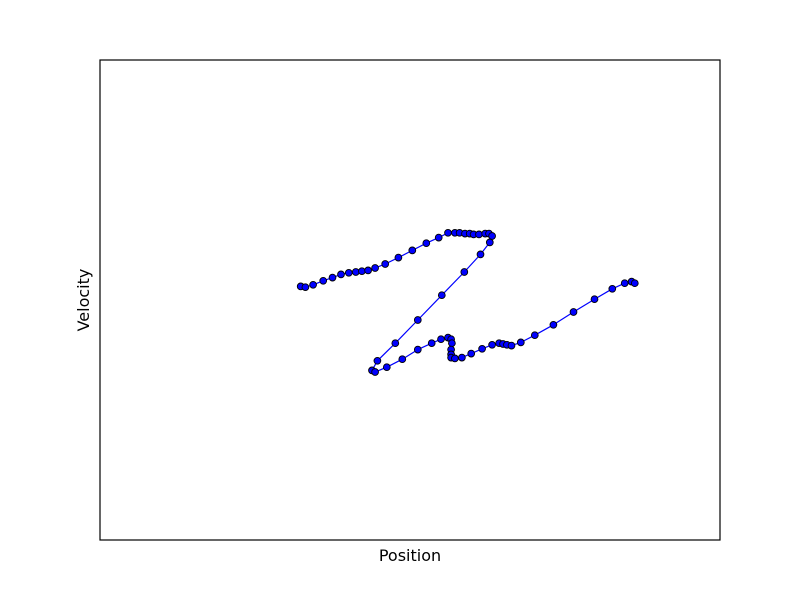  I want to click on series-layer, so click(467, 302).